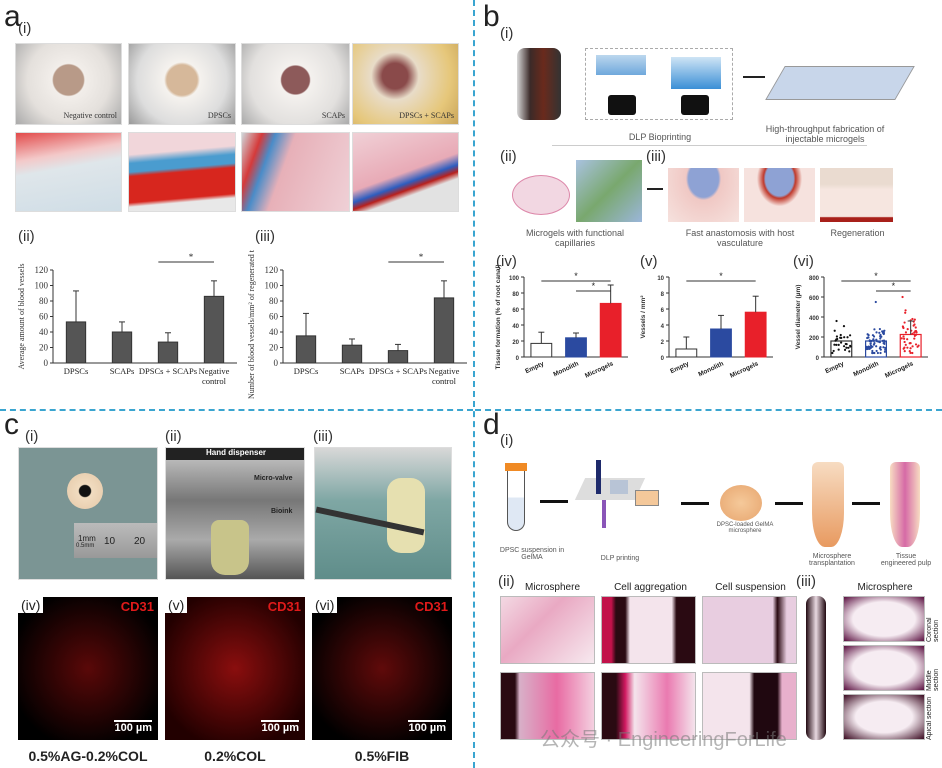 The image size is (942, 768). I want to click on histology-cell-suspension-high, so click(749, 706).